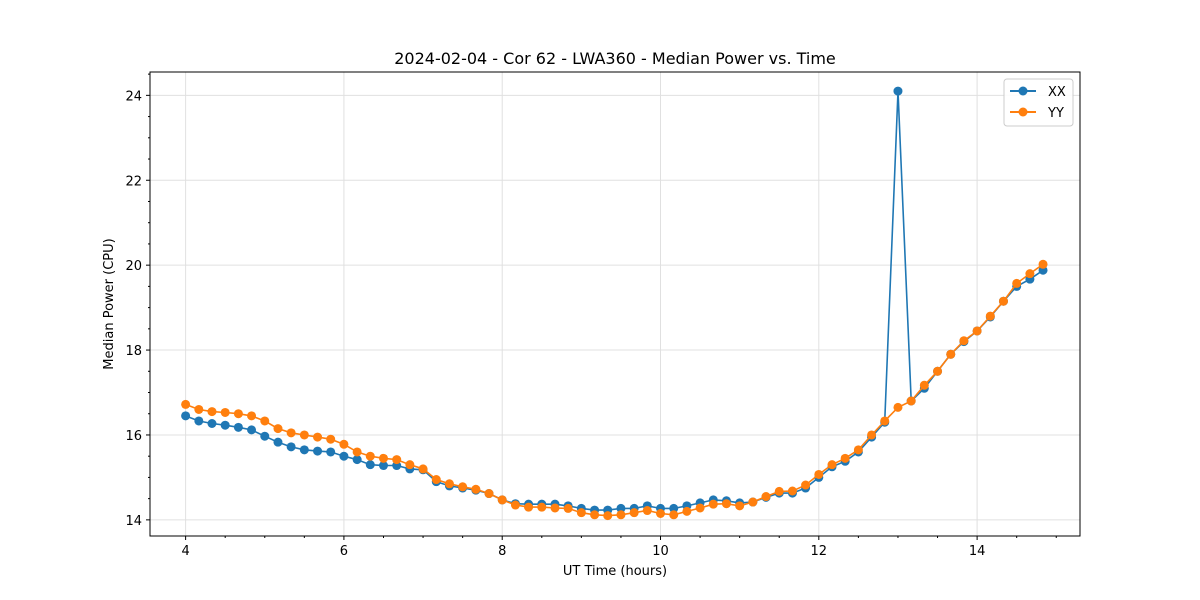  Describe the element at coordinates (133, 181) in the screenshot. I see `y-tick-label: 22` at that location.